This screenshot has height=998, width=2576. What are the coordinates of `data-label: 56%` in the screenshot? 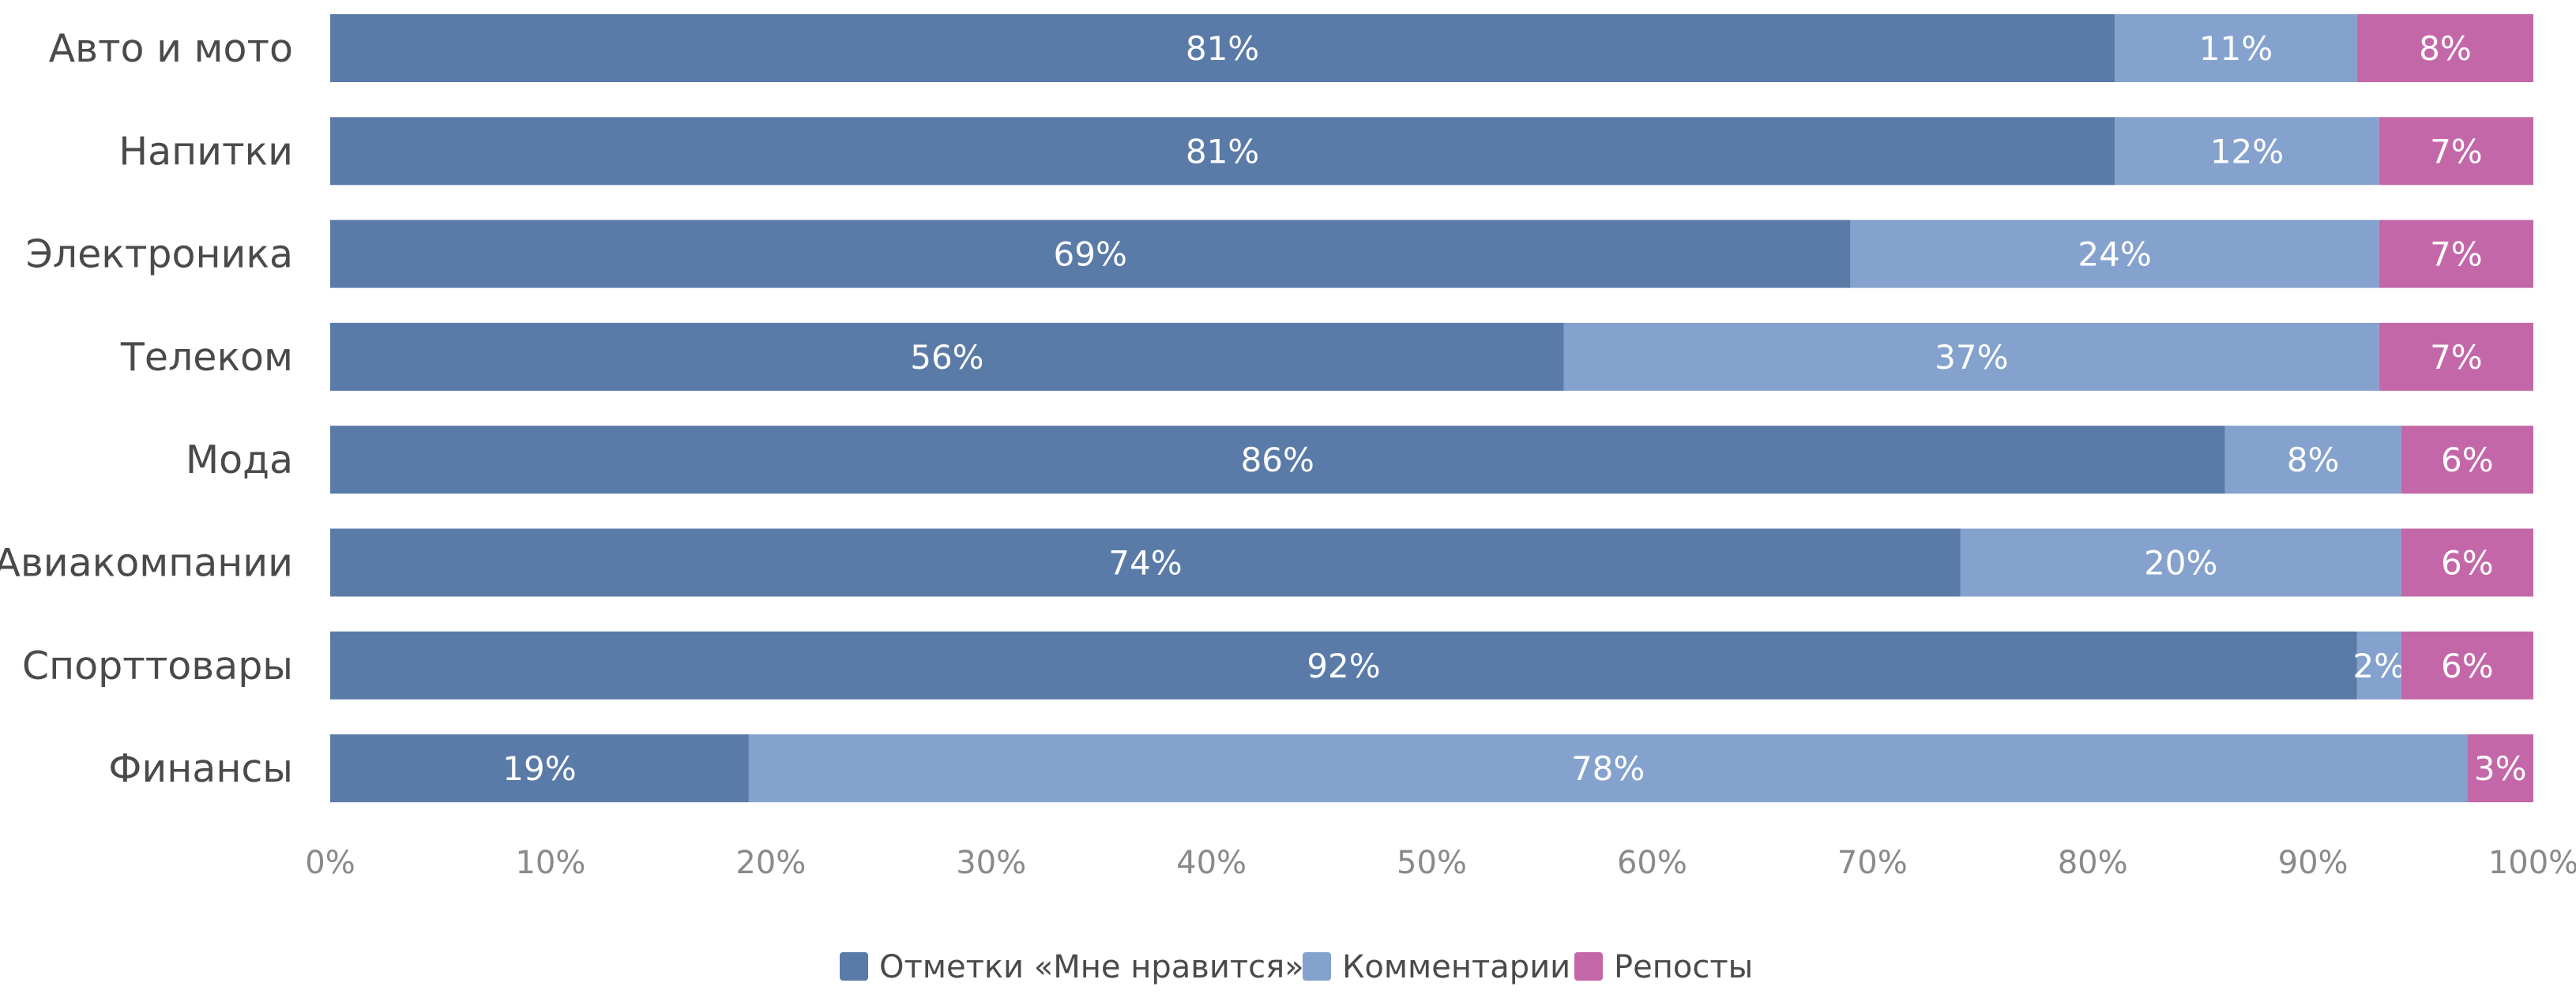 It's located at (946, 357).